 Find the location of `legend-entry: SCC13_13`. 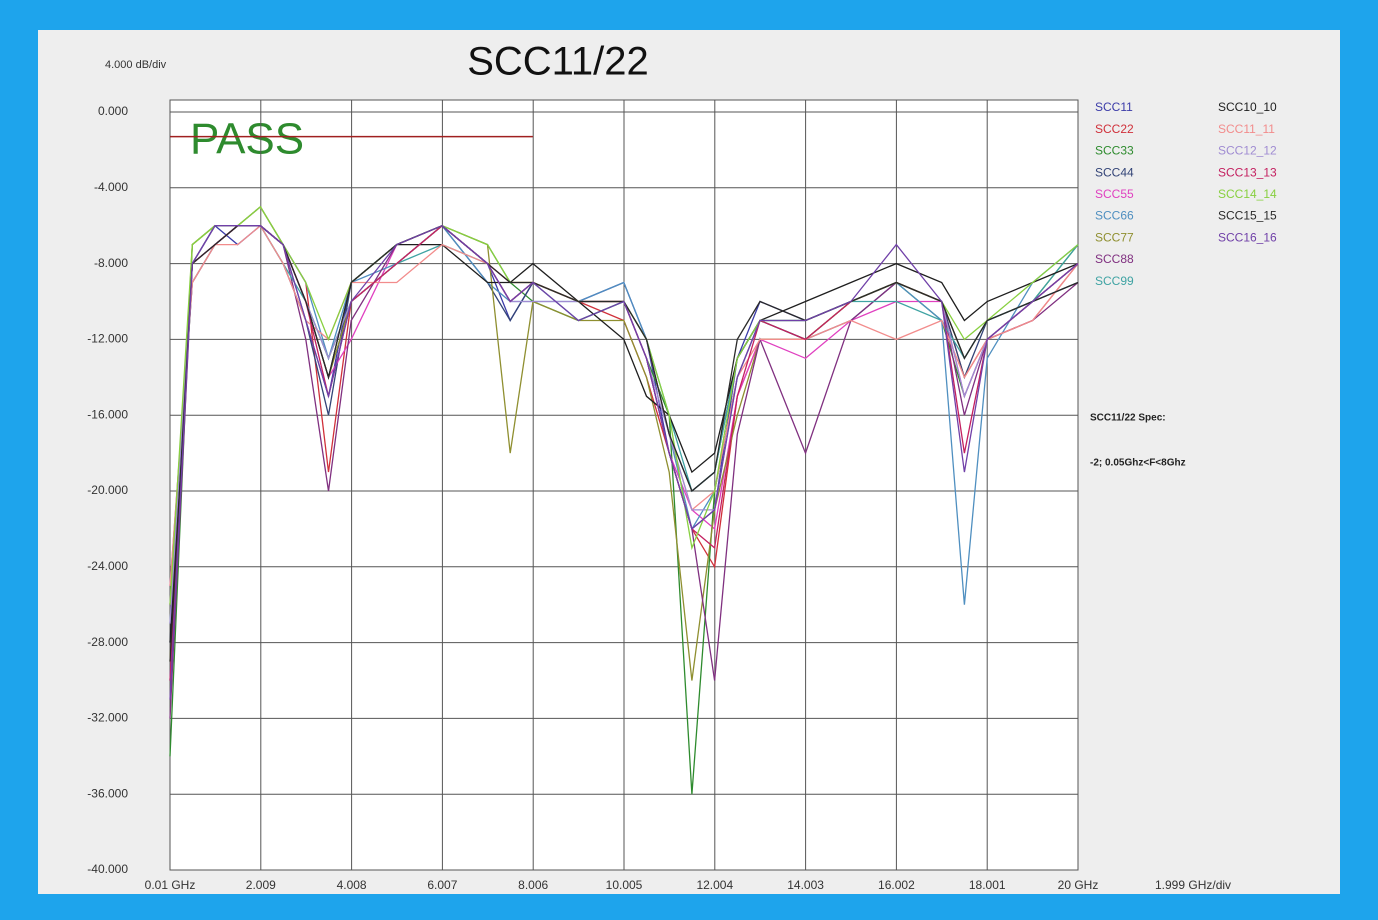

legend-entry: SCC13_13 is located at coordinates (1247, 172).